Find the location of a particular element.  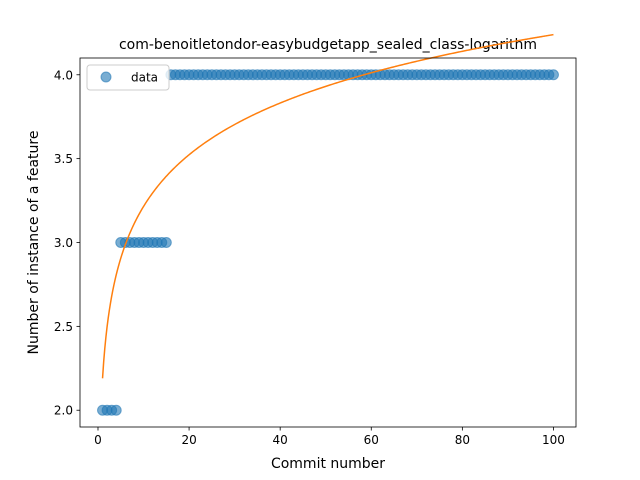

y-axis-ticks: 2.0 2.5 3.0 3.5 4.0 is located at coordinates (67, 243).